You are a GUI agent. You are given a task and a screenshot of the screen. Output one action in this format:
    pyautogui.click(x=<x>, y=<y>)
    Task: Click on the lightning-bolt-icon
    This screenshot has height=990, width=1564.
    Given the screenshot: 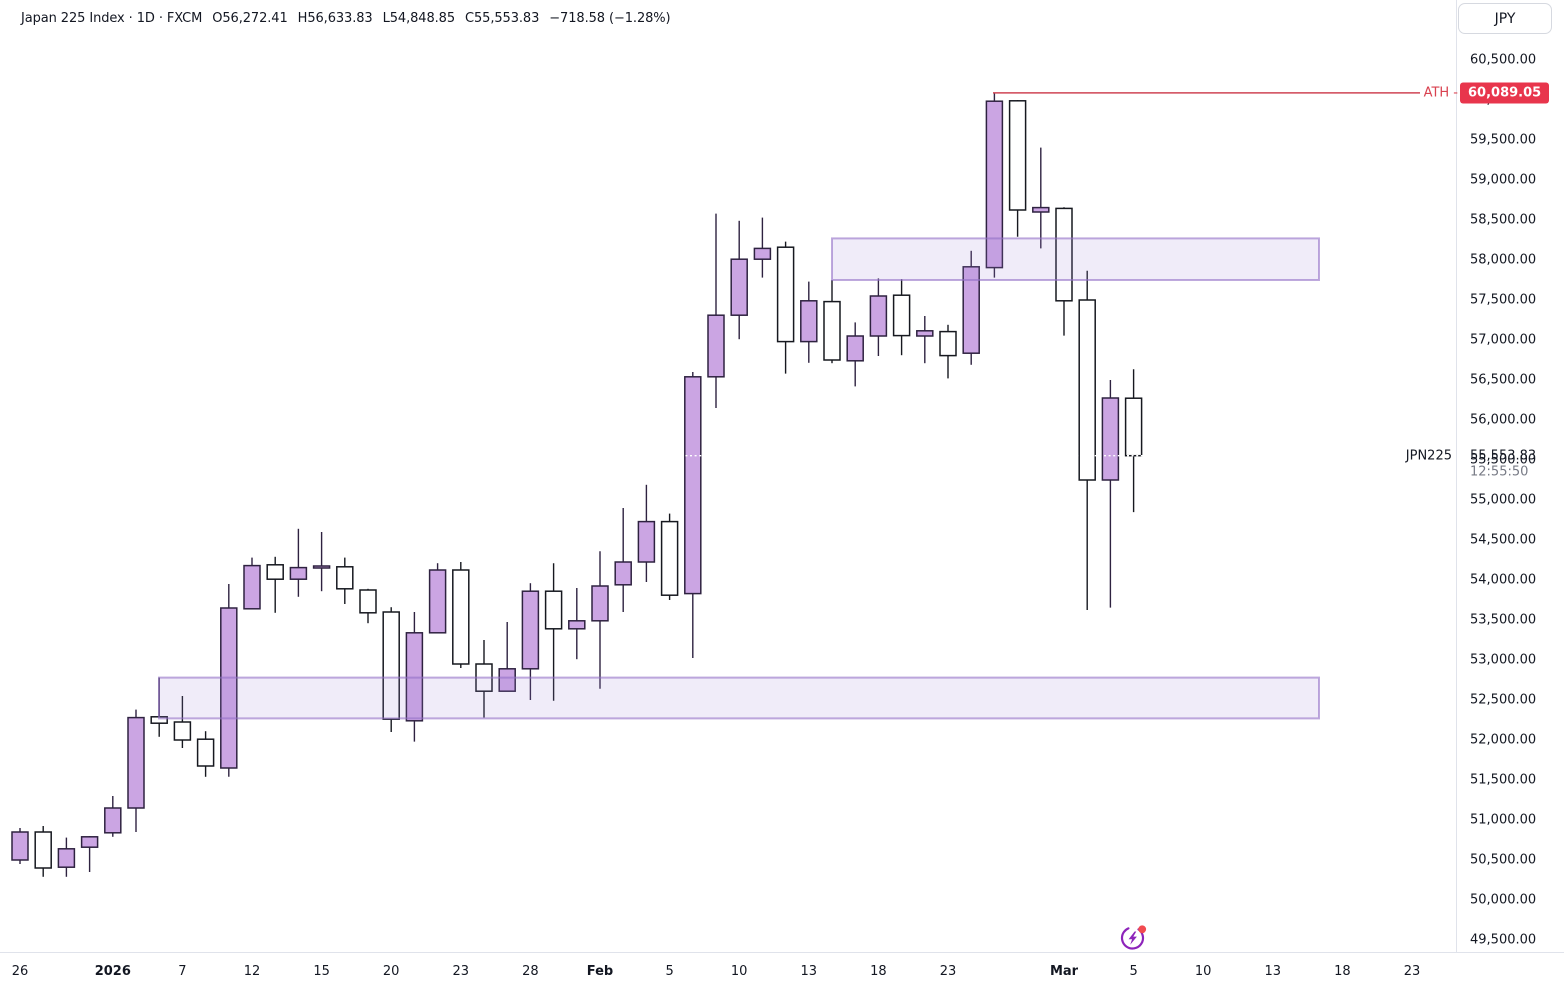 What is the action you would take?
    pyautogui.click(x=1132, y=938)
    